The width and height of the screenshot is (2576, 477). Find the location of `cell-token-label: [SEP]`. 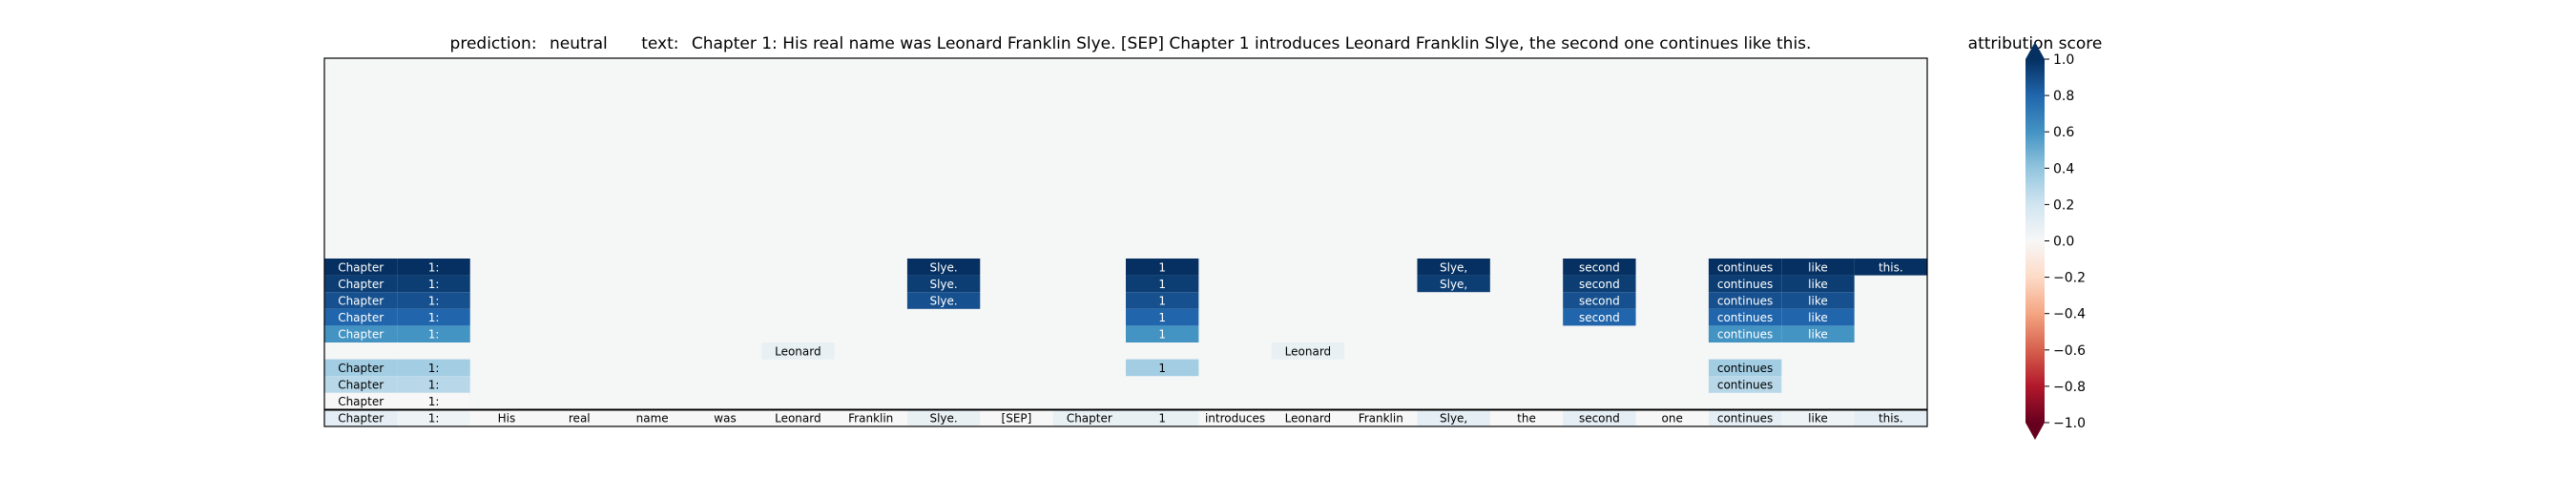

cell-token-label: [SEP] is located at coordinates (1017, 418).